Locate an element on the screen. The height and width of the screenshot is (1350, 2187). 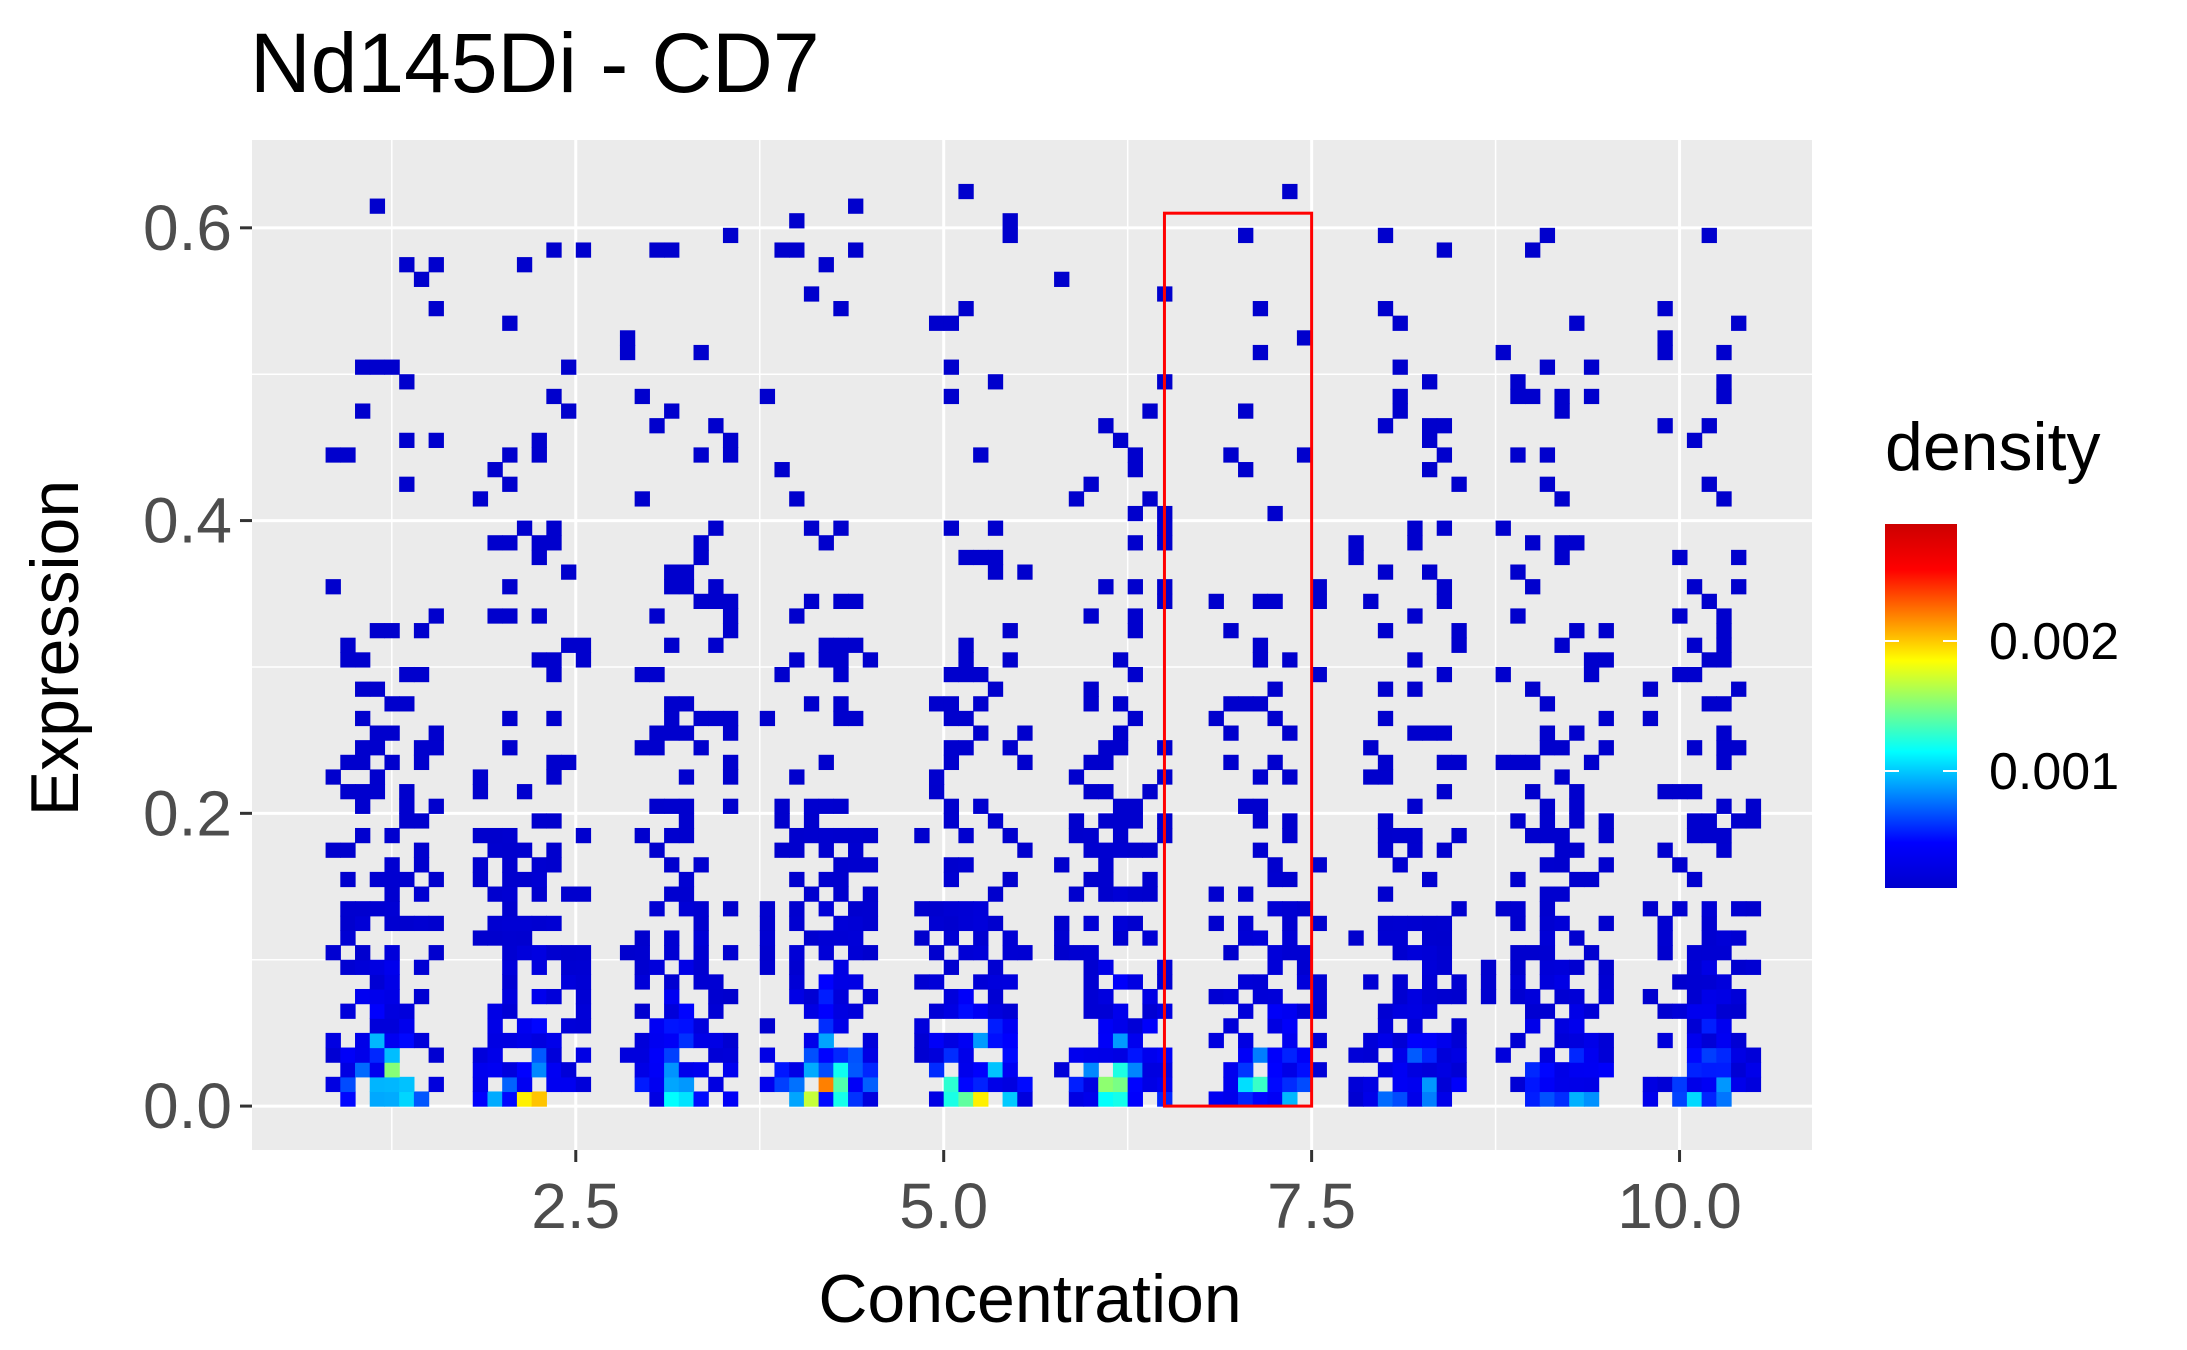
y-tick-label: 0.2 is located at coordinates (187, 813).